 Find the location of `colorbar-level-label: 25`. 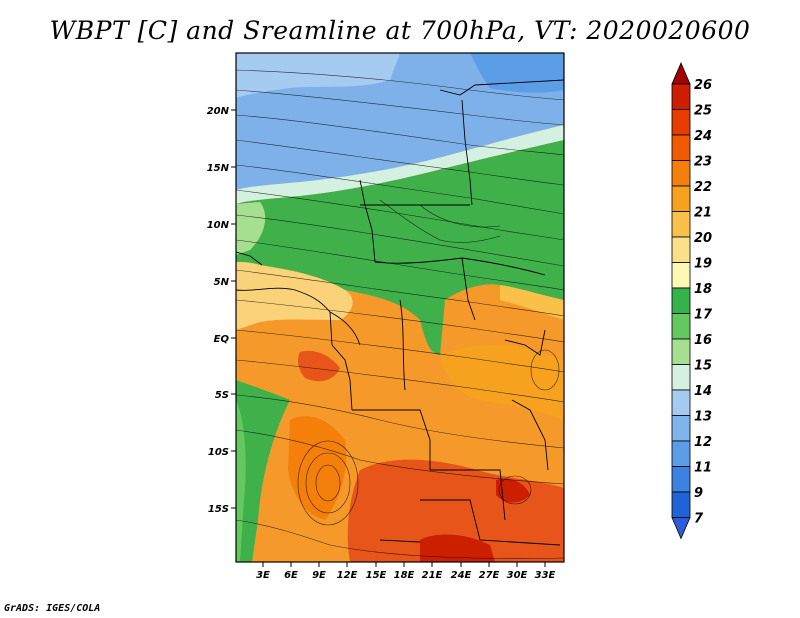

colorbar-level-label: 25 is located at coordinates (703, 111).